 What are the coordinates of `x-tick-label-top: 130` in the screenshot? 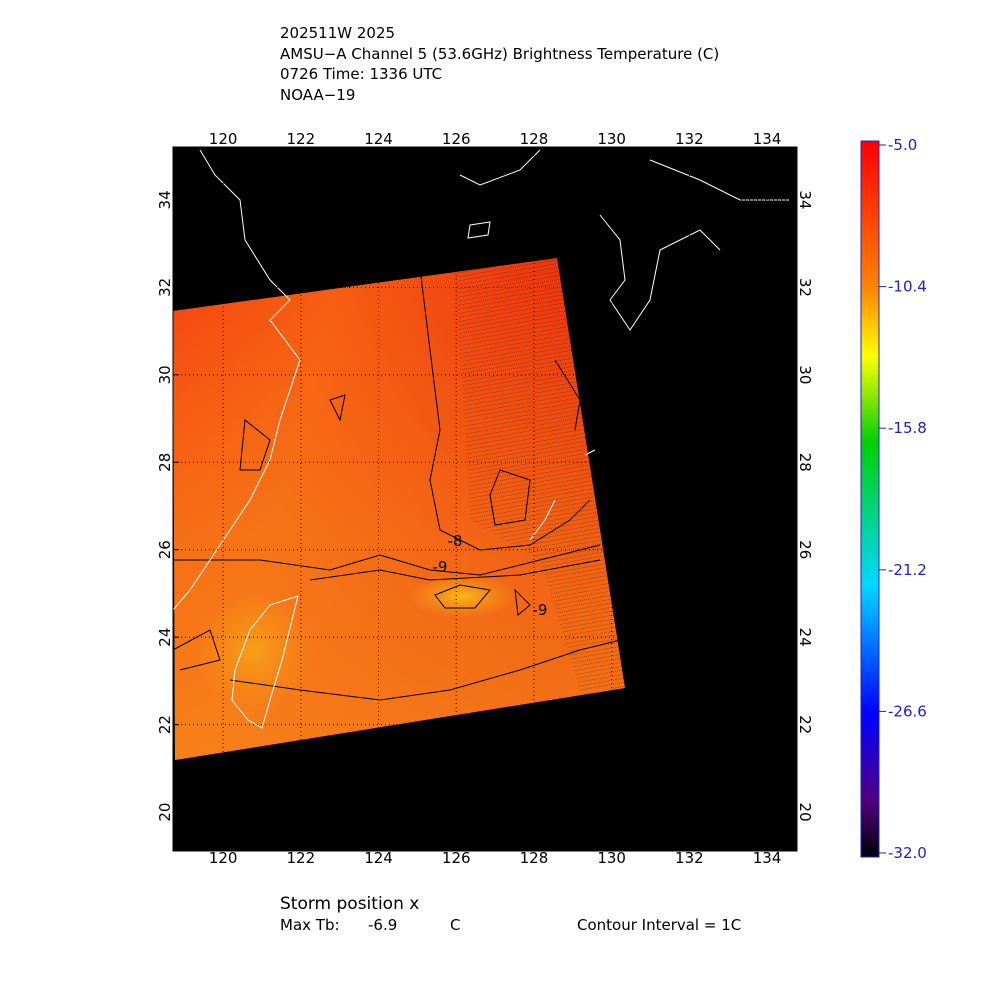 It's located at (611, 139).